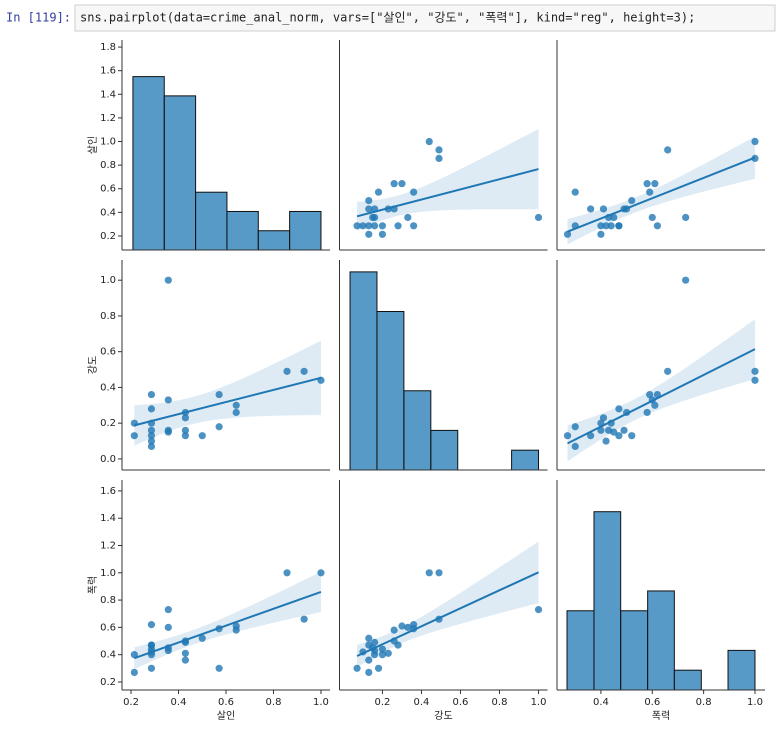 This screenshot has height=731, width=781. I want to click on y-tick-label: 1.0, so click(108, 280).